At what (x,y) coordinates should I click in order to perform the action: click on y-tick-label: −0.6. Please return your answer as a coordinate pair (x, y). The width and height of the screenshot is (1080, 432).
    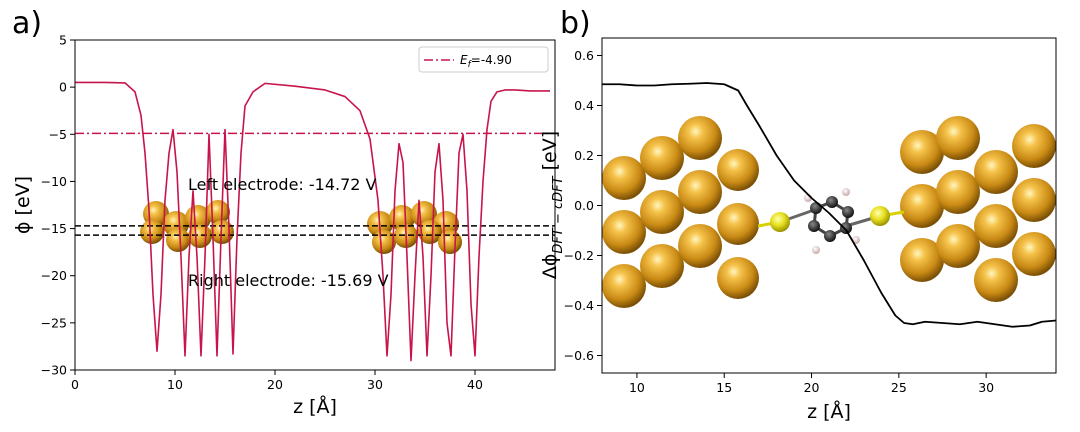
    Looking at the image, I should click on (579, 355).